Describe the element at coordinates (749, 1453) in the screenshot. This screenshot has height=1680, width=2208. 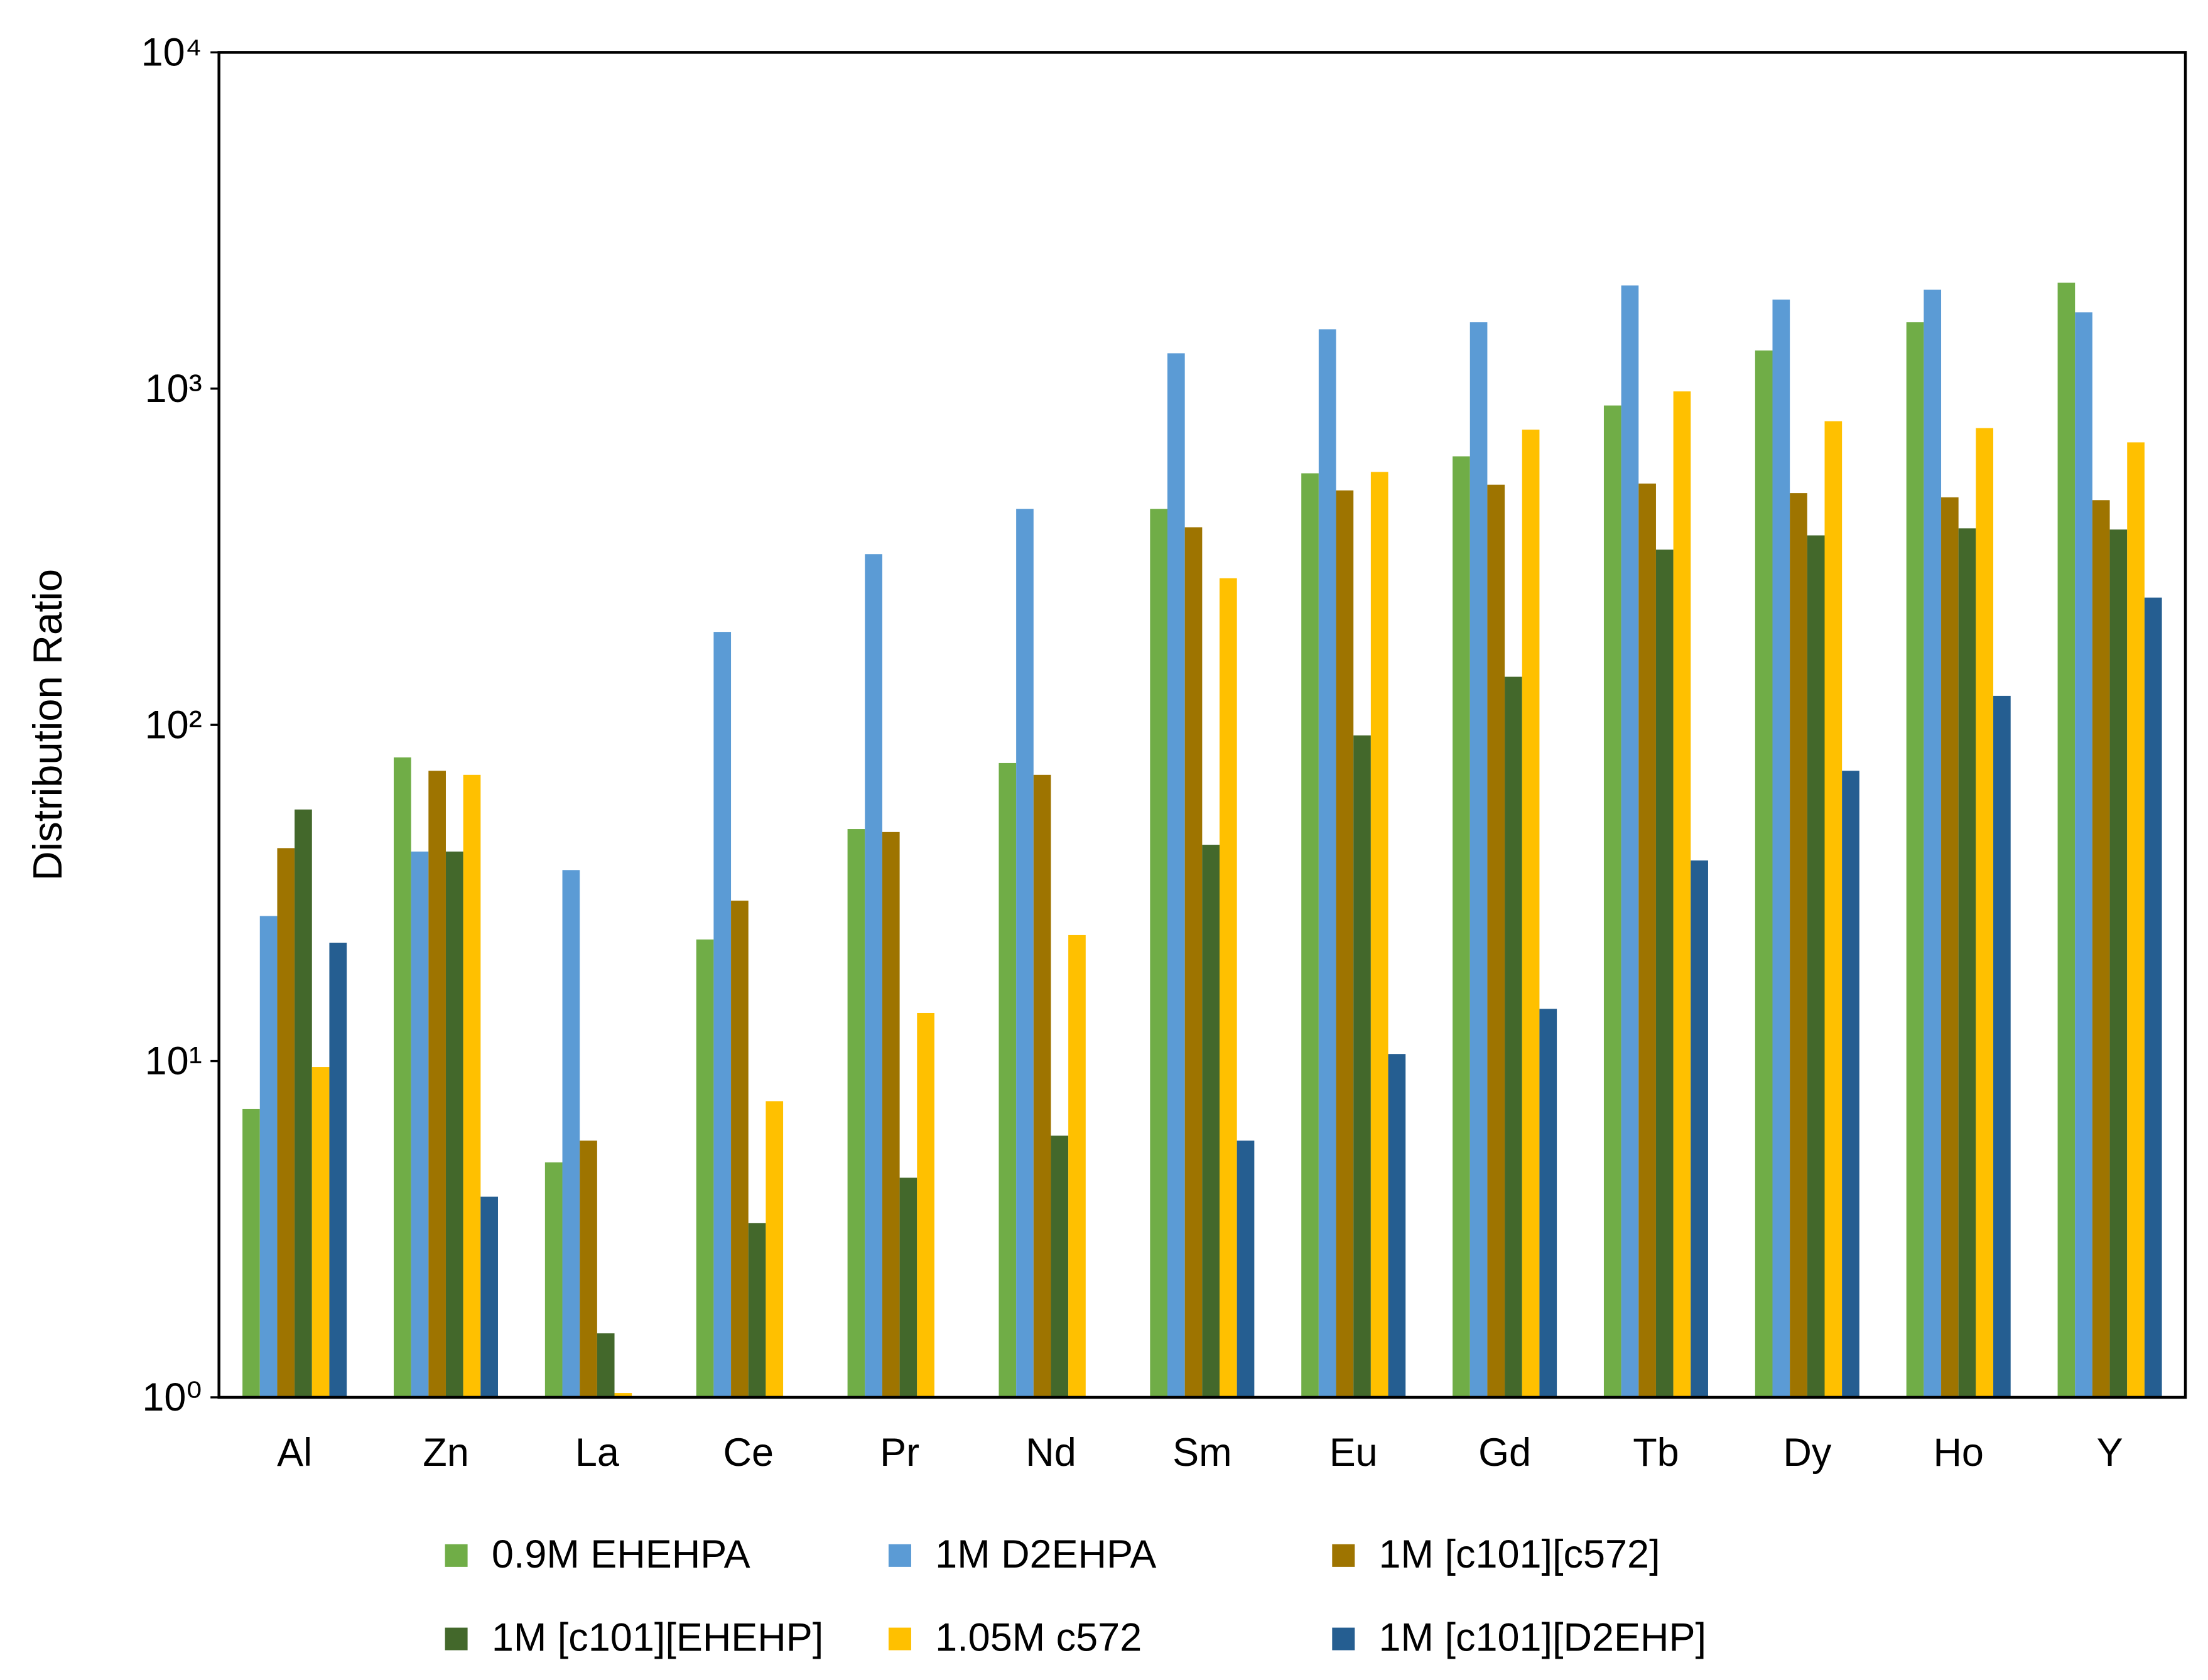
I see `x-tick-label: Ce` at that location.